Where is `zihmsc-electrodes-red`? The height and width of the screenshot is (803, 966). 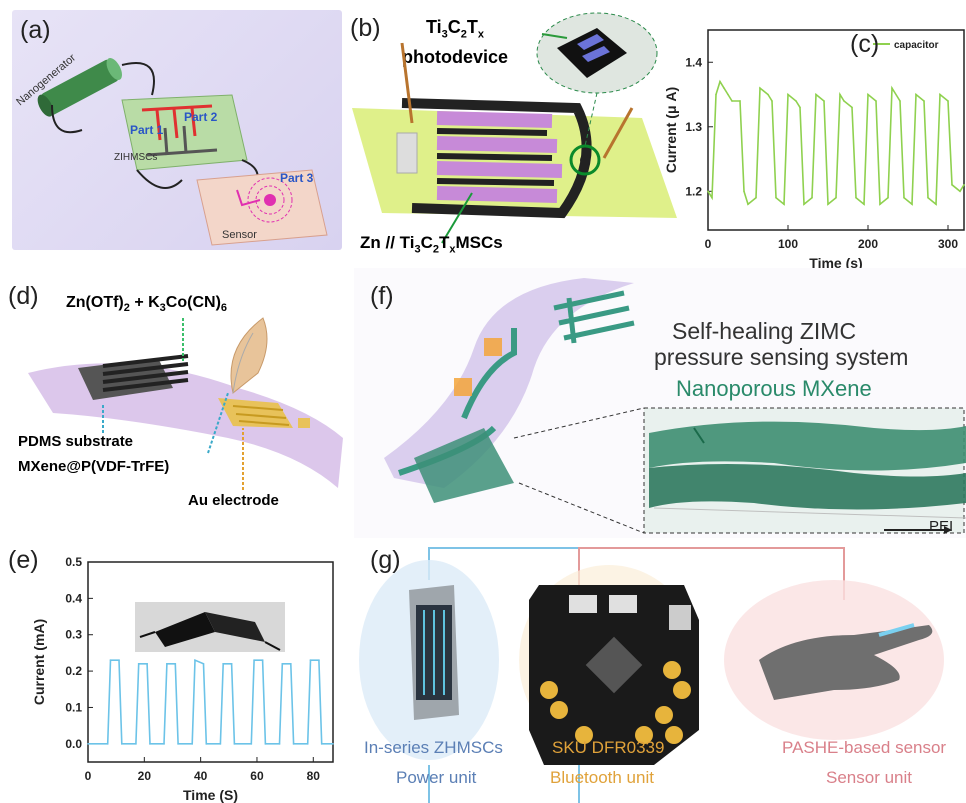
zihmsc-electrodes-red is located at coordinates (177, 122).